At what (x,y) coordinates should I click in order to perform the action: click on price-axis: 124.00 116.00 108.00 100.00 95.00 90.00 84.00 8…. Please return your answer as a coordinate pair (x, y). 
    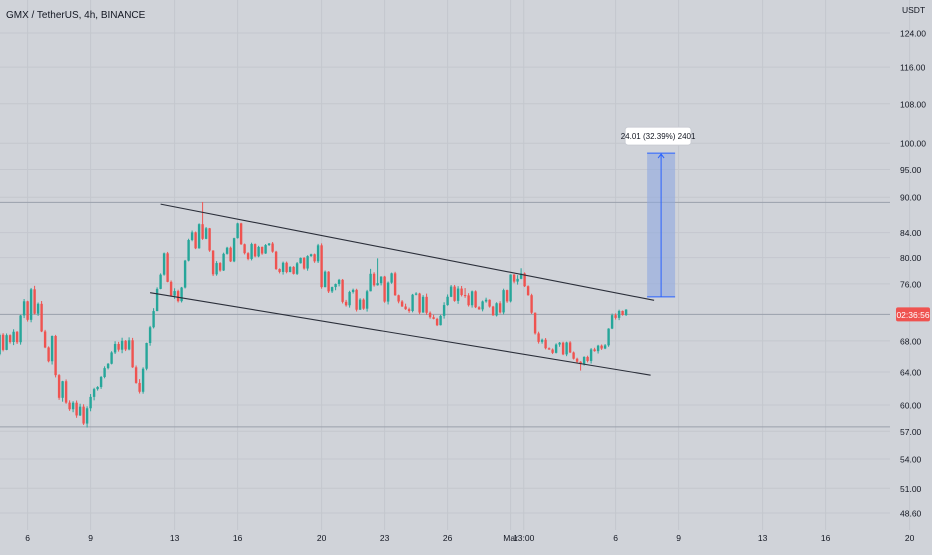
    Looking at the image, I should click on (913, 262).